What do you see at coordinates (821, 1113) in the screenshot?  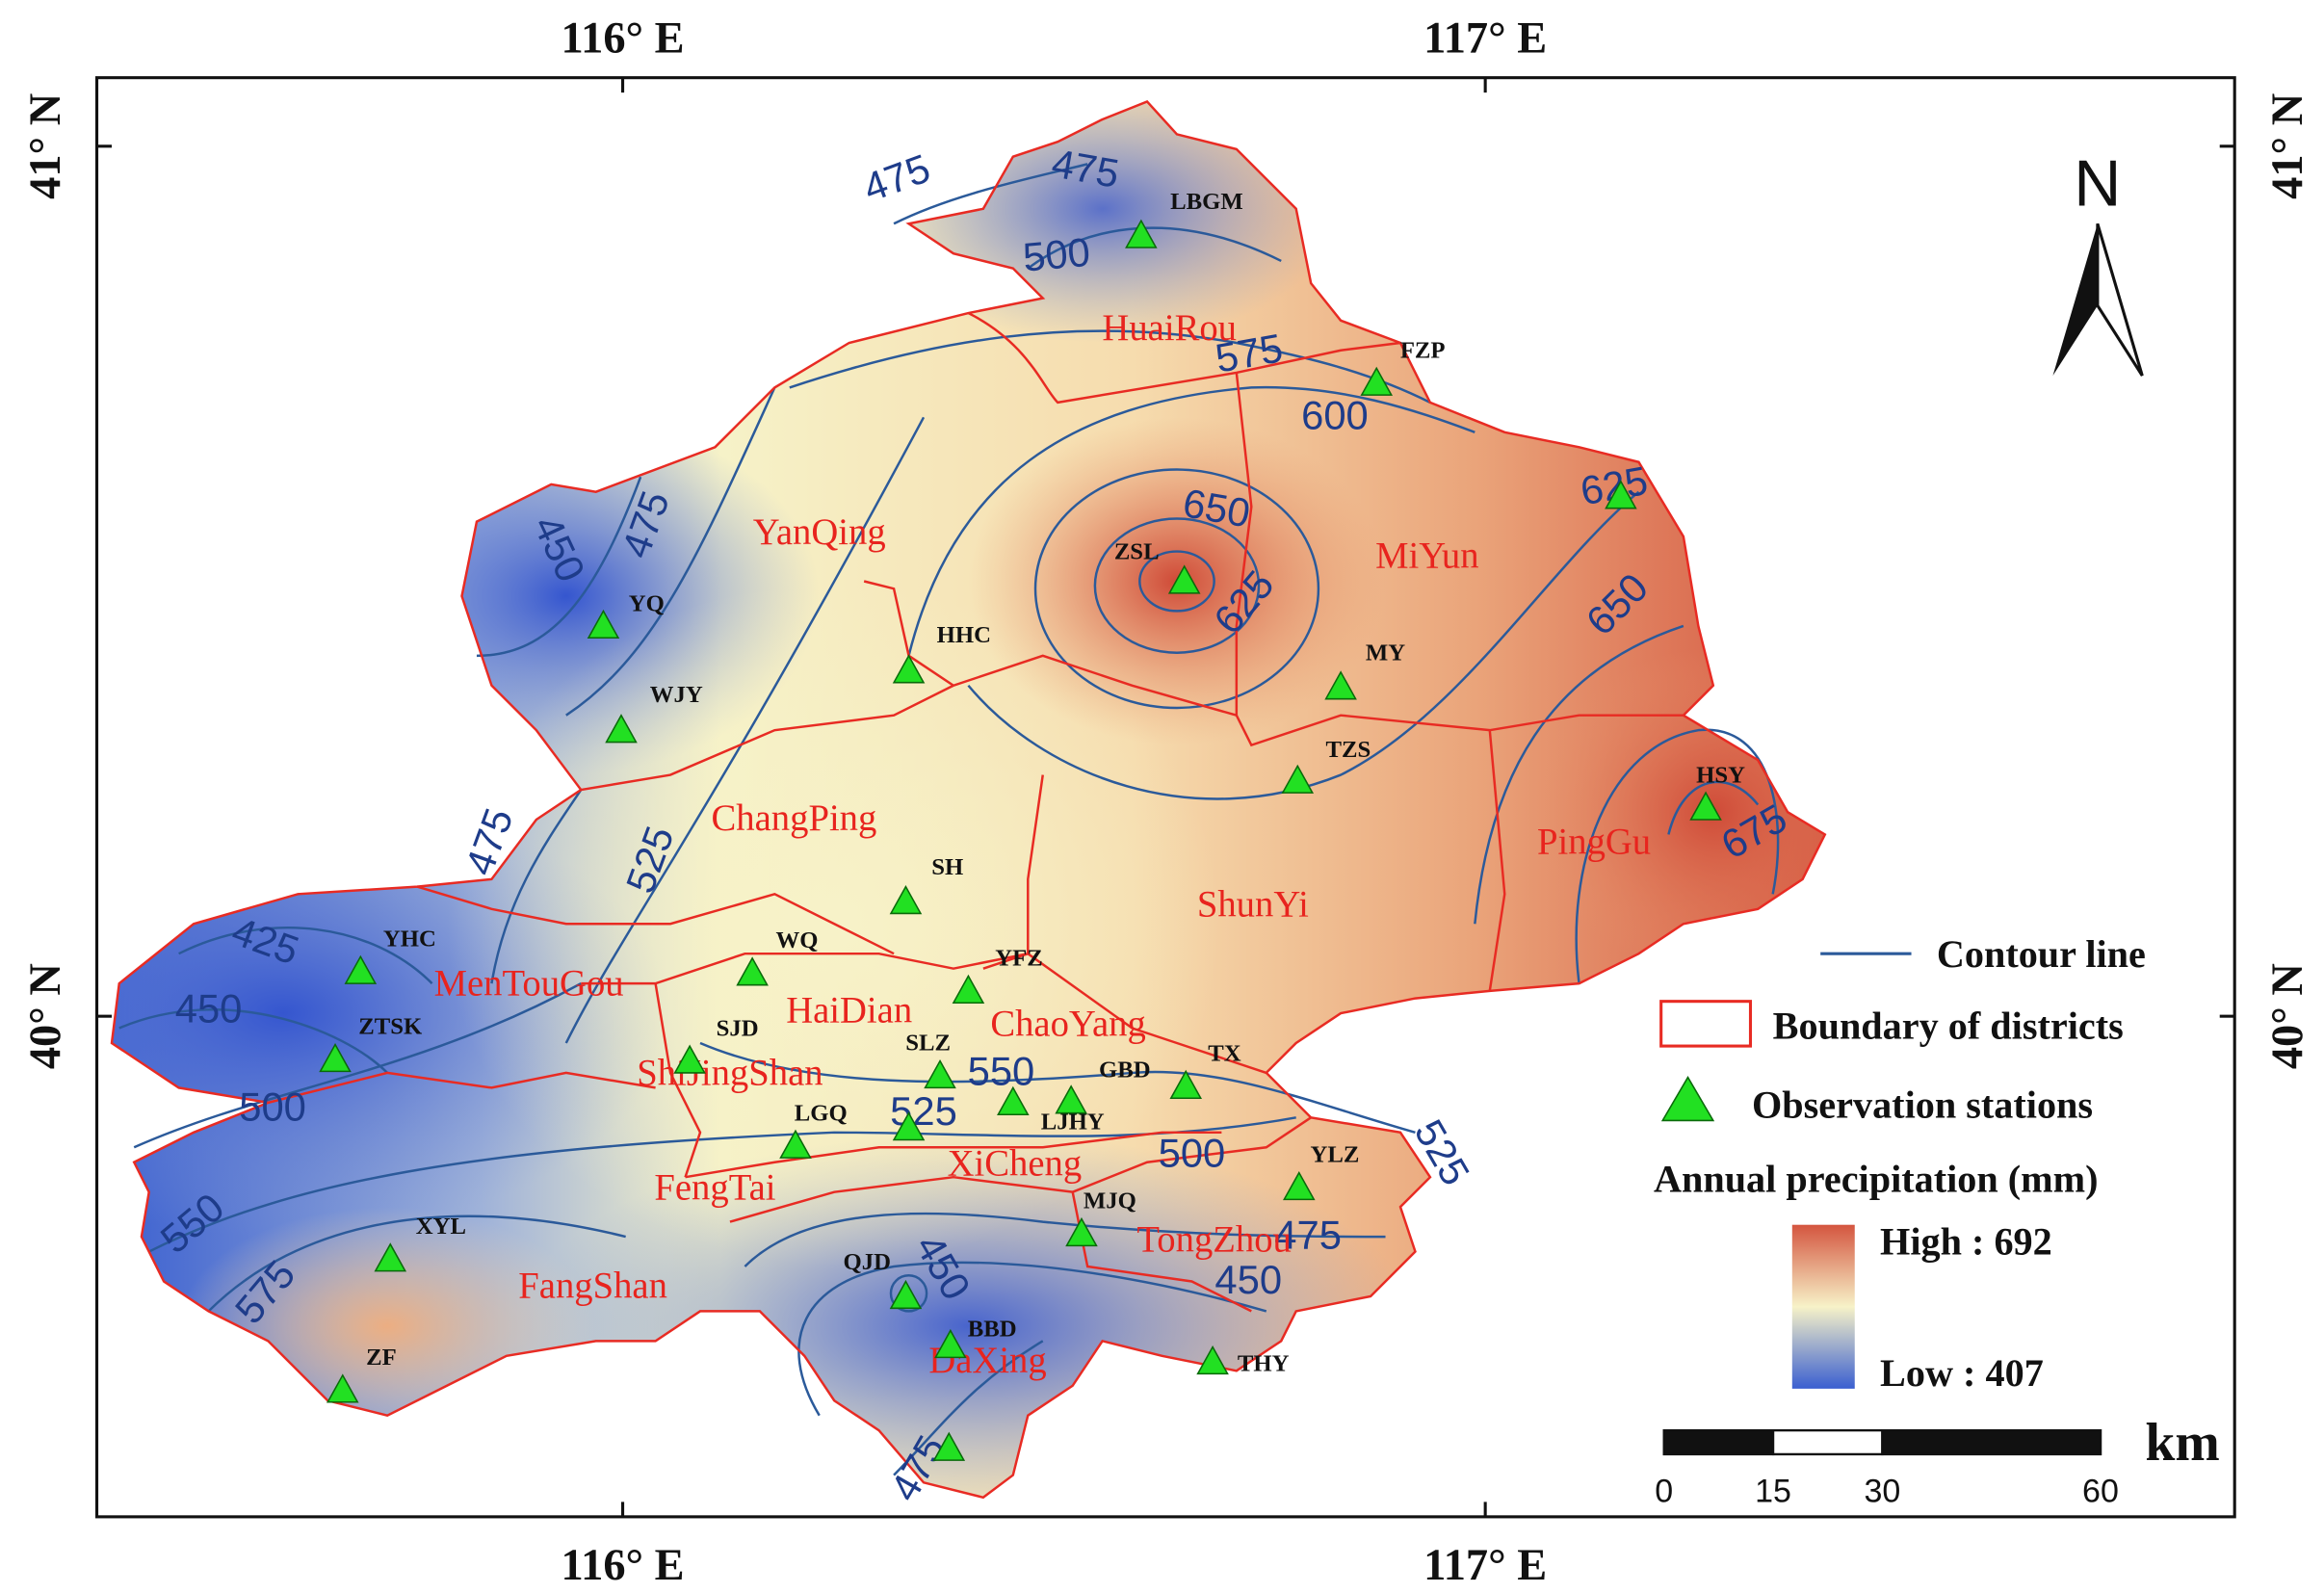 I see `station-label: LGQ` at bounding box center [821, 1113].